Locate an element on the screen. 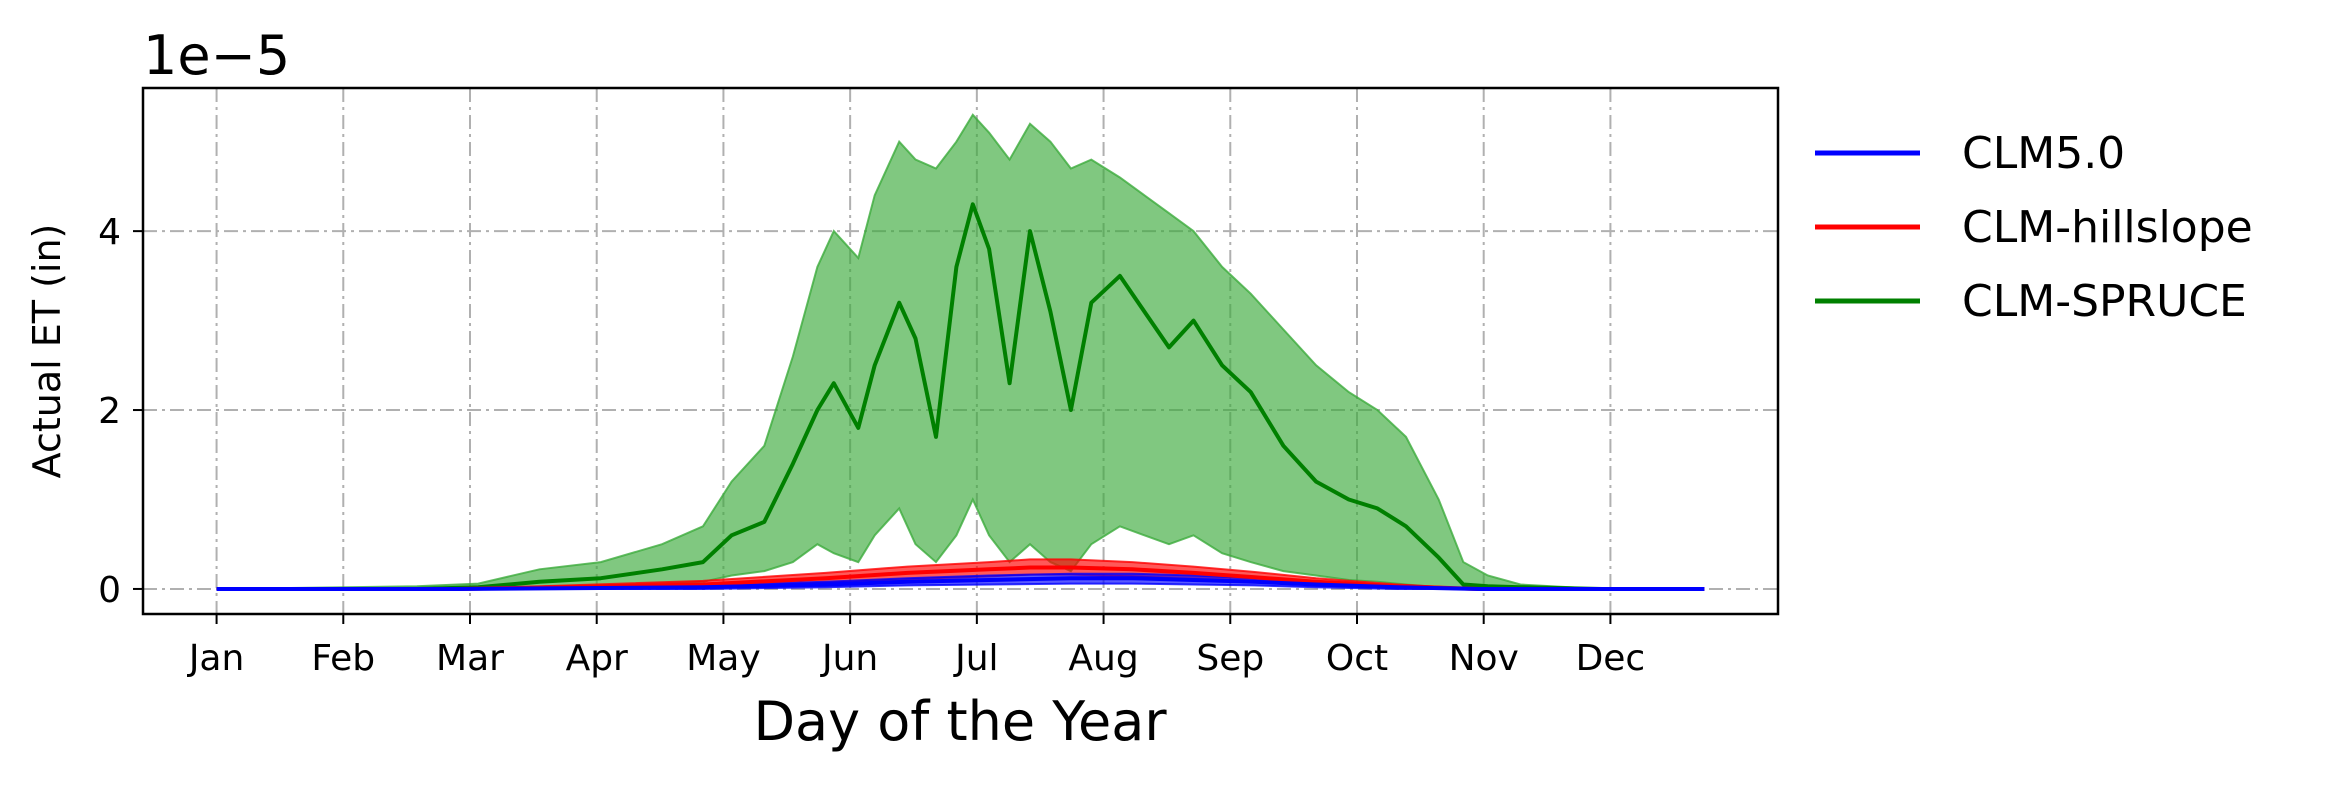 The width and height of the screenshot is (2335, 785). x-tick-label: Apr is located at coordinates (597, 658).